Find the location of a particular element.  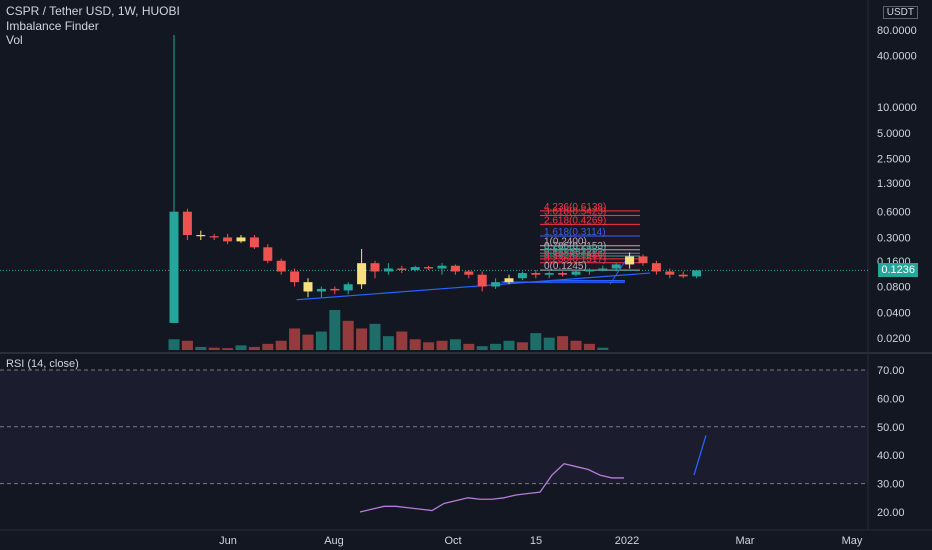

price-tick-label: 40.0000 is located at coordinates (897, 57).